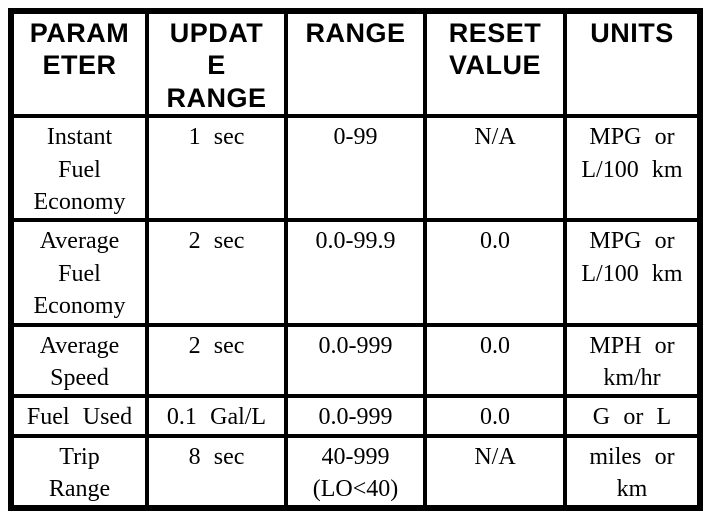 This screenshot has height=512, width=704. What do you see at coordinates (79, 416) in the screenshot?
I see `cell-parameter: Fuel Used` at bounding box center [79, 416].